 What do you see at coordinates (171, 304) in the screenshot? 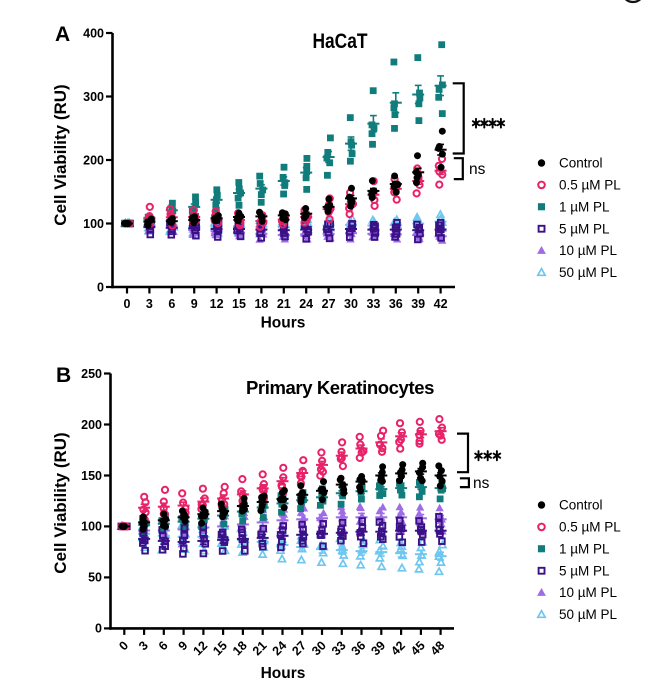
I see `svg-text: 6` at bounding box center [171, 304].